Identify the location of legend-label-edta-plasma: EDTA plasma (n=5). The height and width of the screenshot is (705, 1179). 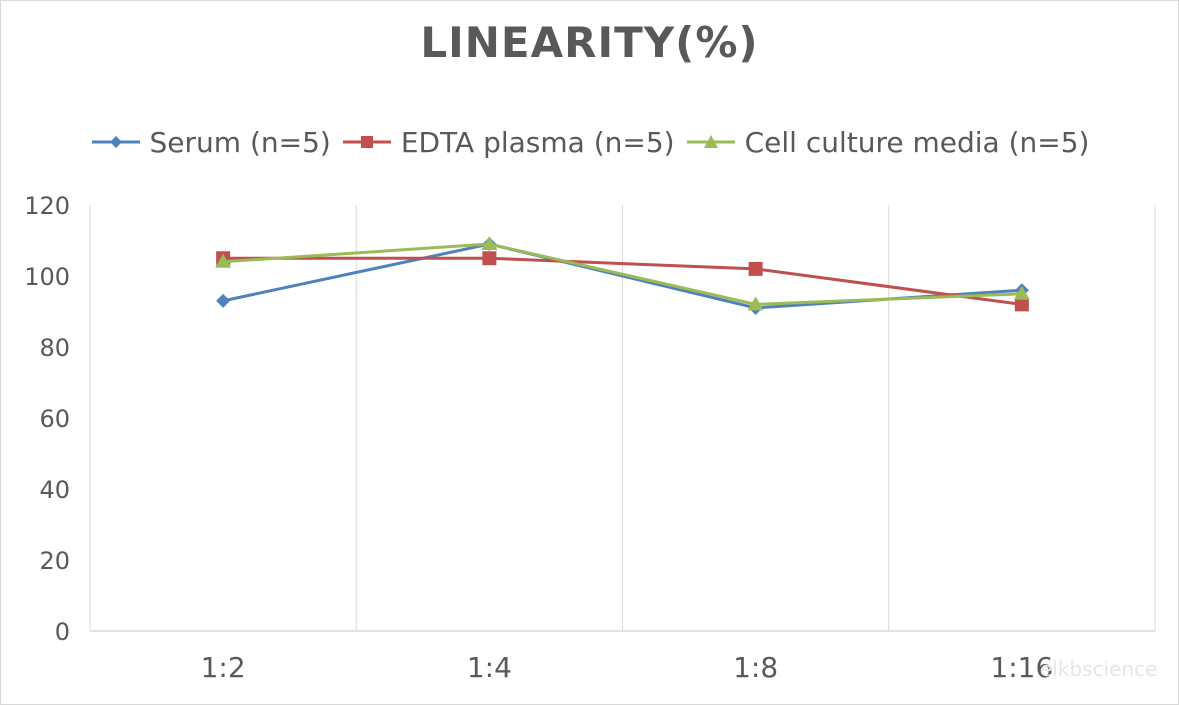
(537, 142).